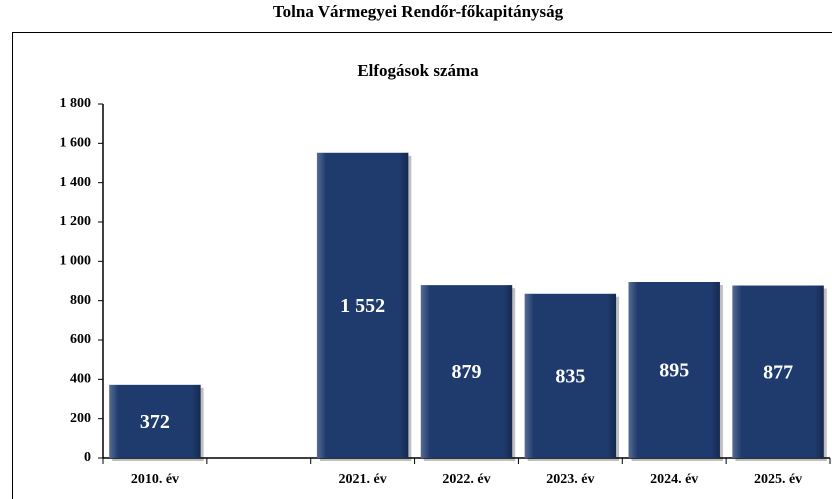 The image size is (832, 499). I want to click on value-label: 879, so click(467, 372).